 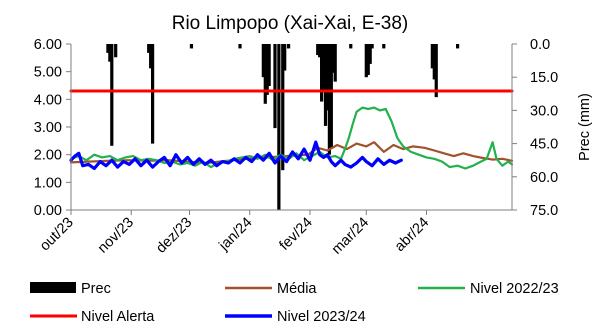 What do you see at coordinates (291, 138) in the screenshot?
I see `nivel-2022-23-line` at bounding box center [291, 138].